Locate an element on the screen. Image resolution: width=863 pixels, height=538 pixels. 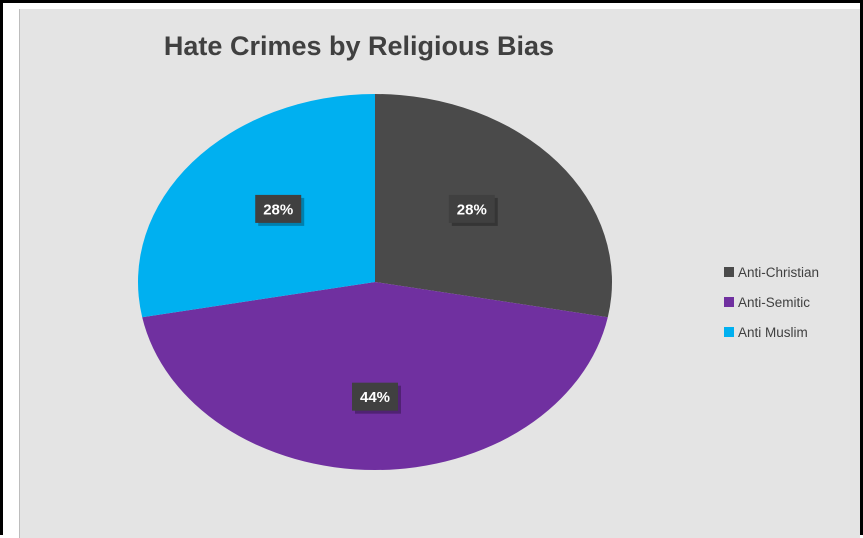
chart-title: Hate Crimes by Religious Bias is located at coordinates (359, 46).